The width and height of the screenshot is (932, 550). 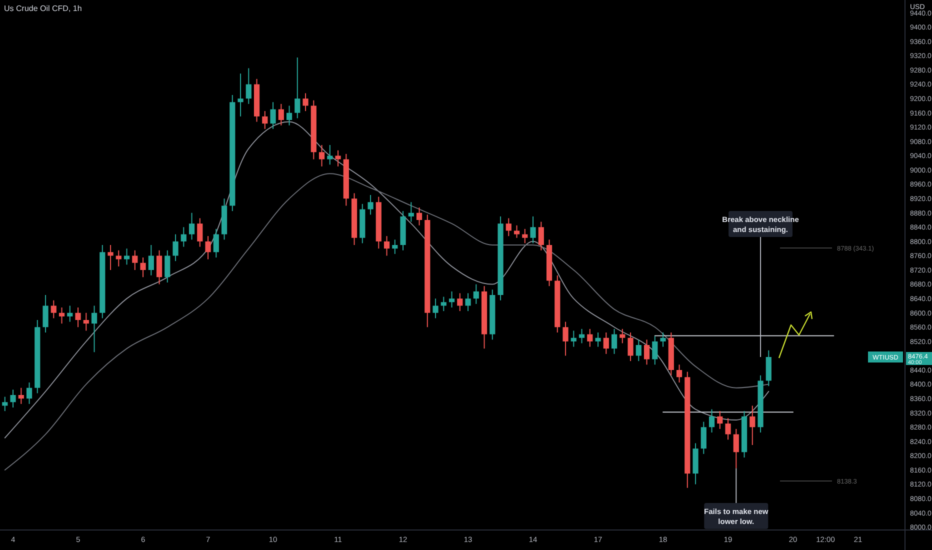 I want to click on chart-title: Us Crude Oil CFD, 1h, so click(x=43, y=8).